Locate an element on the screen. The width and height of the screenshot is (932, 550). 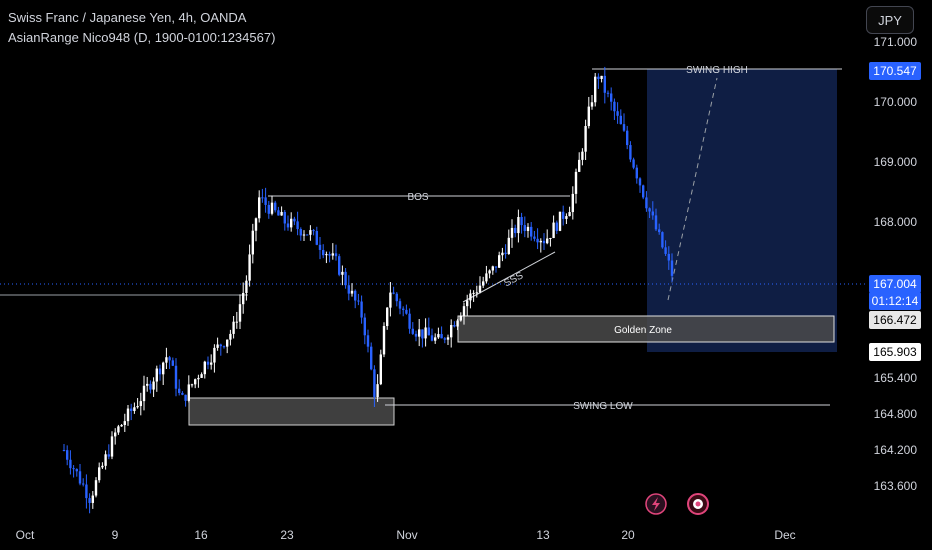
bos-label: BOS is located at coordinates (417, 197).